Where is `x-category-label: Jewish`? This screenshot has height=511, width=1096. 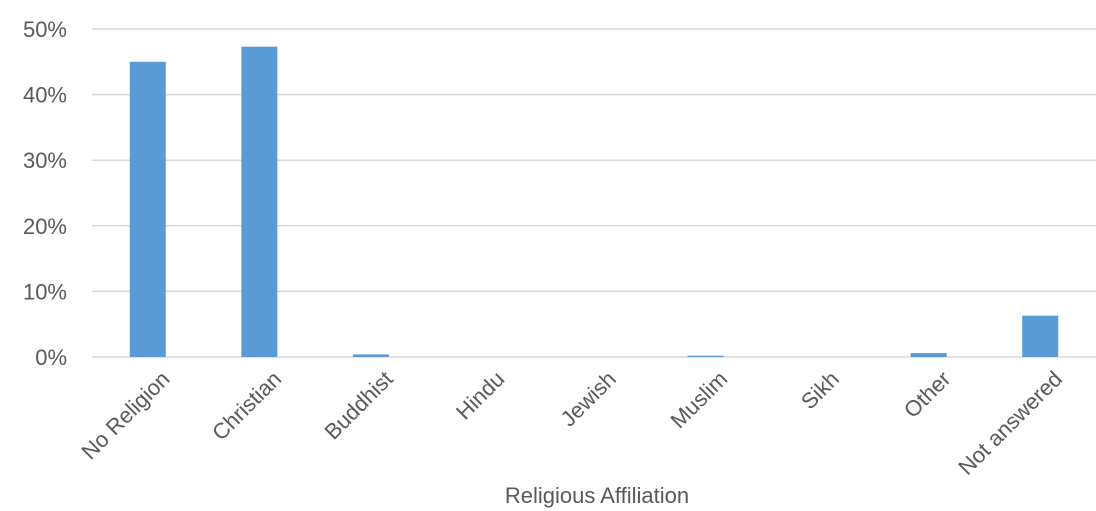
x-category-label: Jewish is located at coordinates (588, 398).